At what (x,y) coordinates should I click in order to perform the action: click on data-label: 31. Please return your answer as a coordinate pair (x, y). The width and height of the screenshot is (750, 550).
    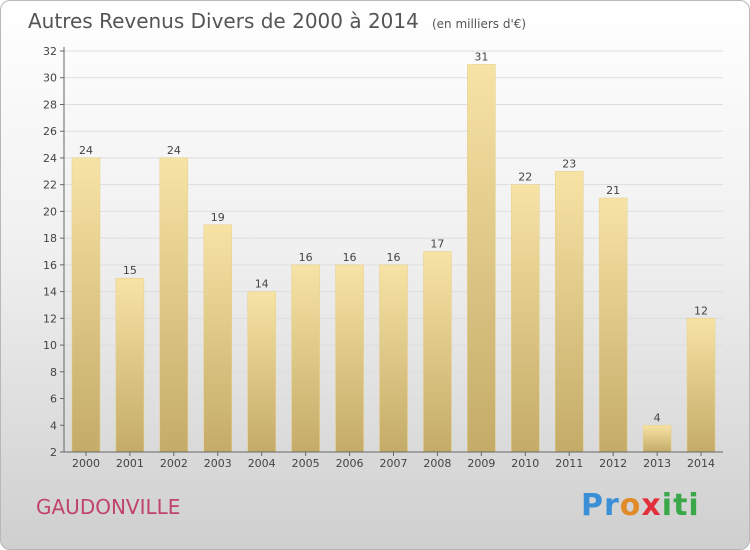
    Looking at the image, I should click on (481, 56).